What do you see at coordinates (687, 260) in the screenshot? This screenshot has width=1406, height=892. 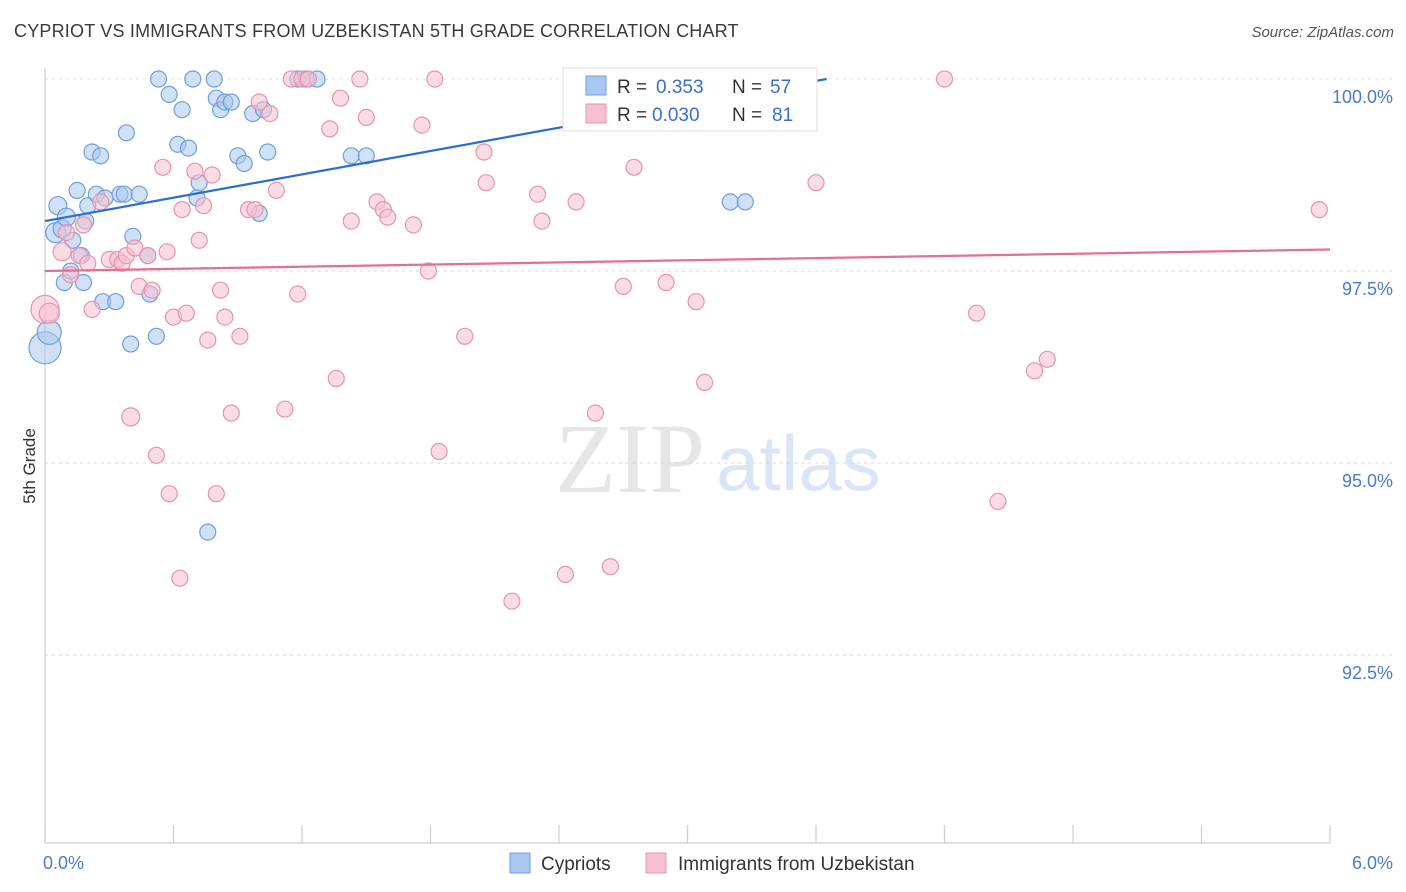 I see `uzbekistan-trend-line` at bounding box center [687, 260].